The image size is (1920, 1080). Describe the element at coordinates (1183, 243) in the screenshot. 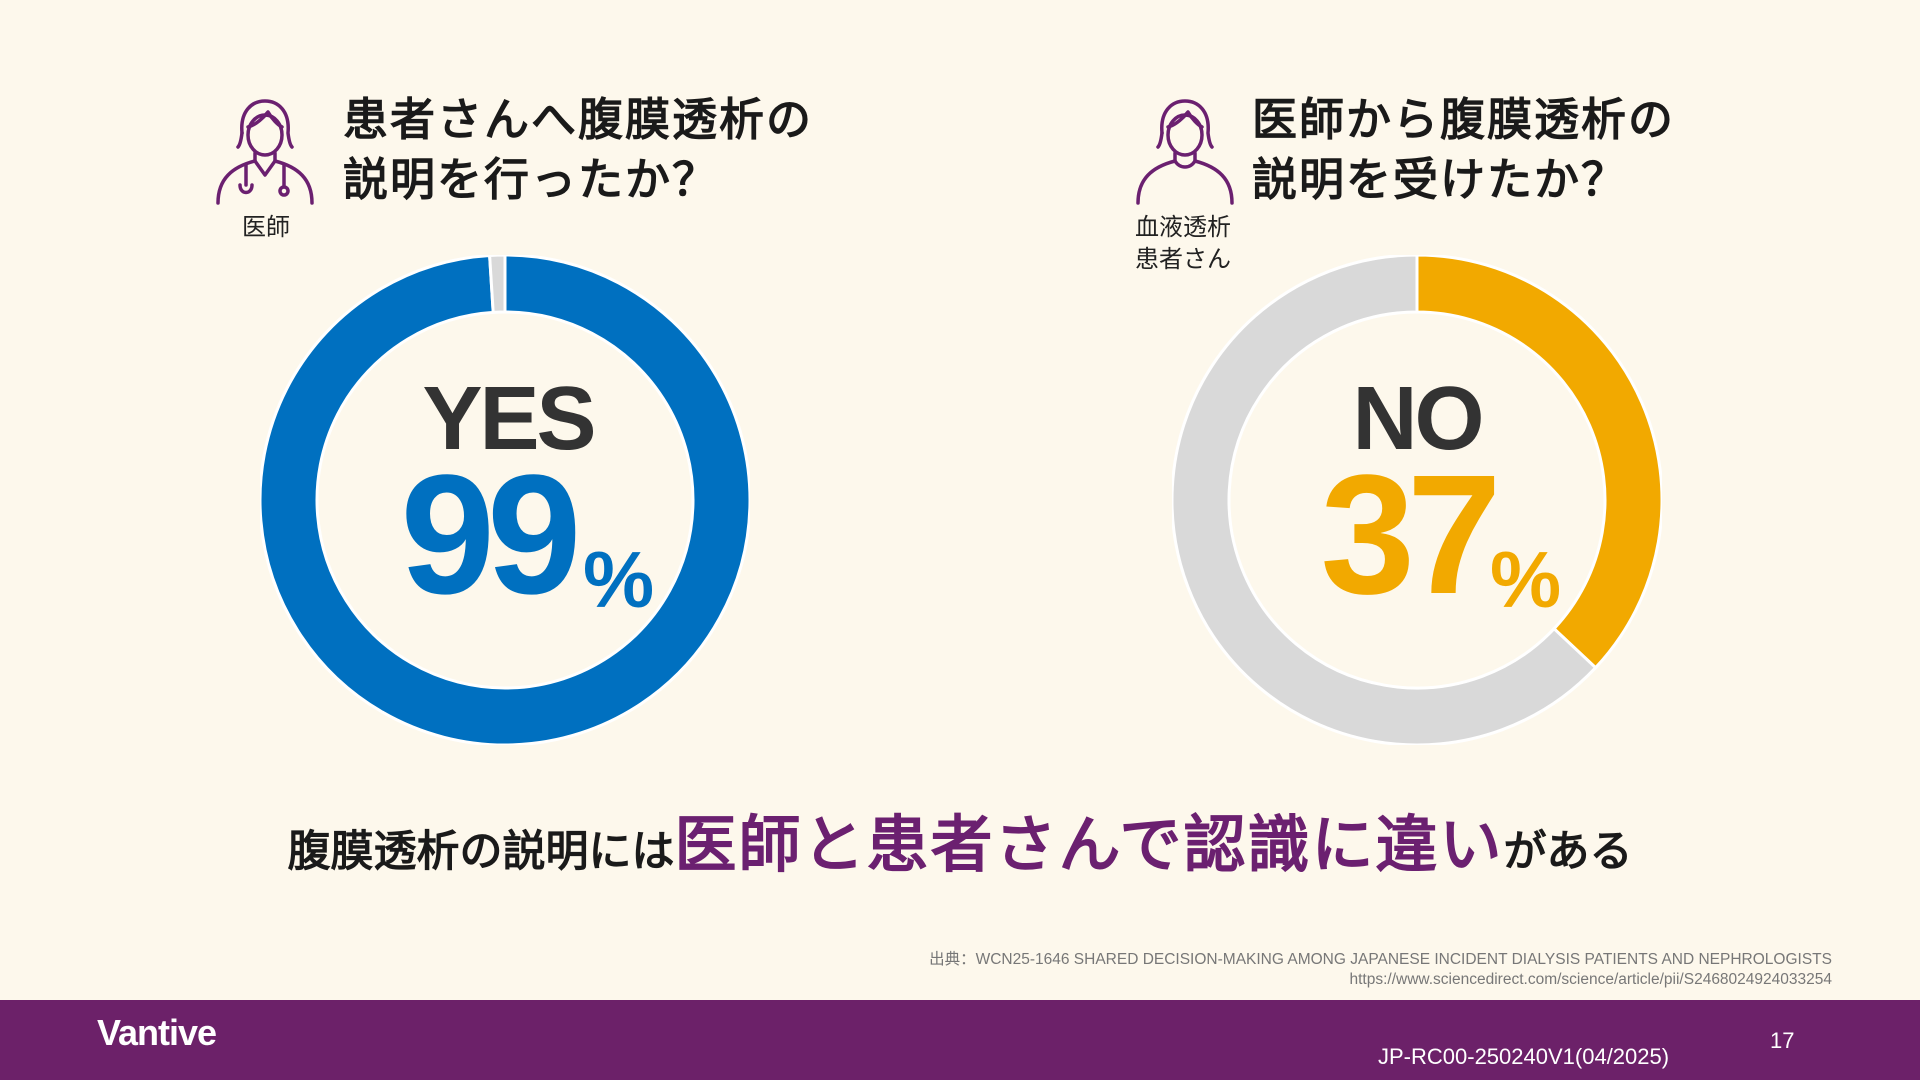

I see `role-label-patient: 血液透析 患者さん` at that location.